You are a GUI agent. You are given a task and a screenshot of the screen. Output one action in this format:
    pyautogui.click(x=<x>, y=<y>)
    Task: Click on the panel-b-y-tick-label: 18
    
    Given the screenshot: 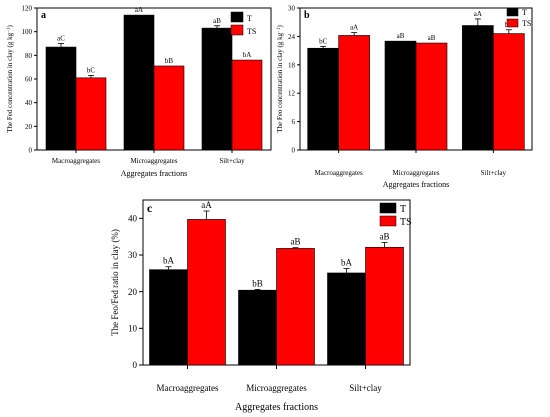 What is the action you would take?
    pyautogui.click(x=292, y=65)
    